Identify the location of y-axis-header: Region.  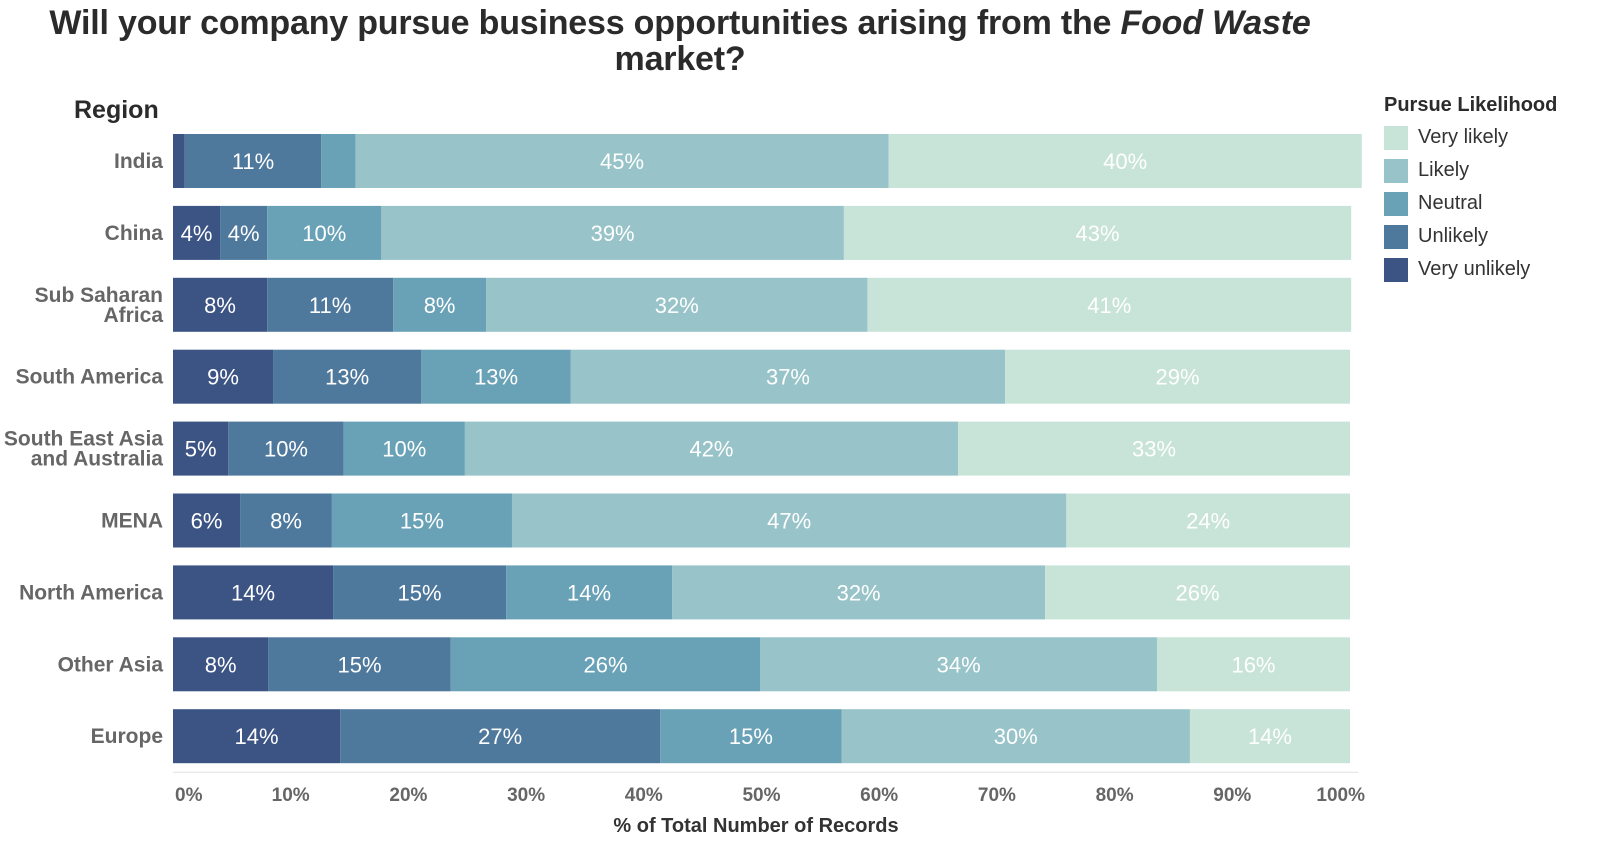
(116, 110).